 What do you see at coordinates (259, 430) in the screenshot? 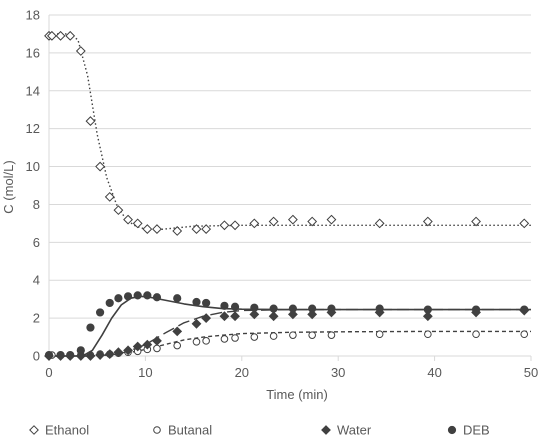
I see `legend: Ethanol Butanal Water DEB` at bounding box center [259, 430].